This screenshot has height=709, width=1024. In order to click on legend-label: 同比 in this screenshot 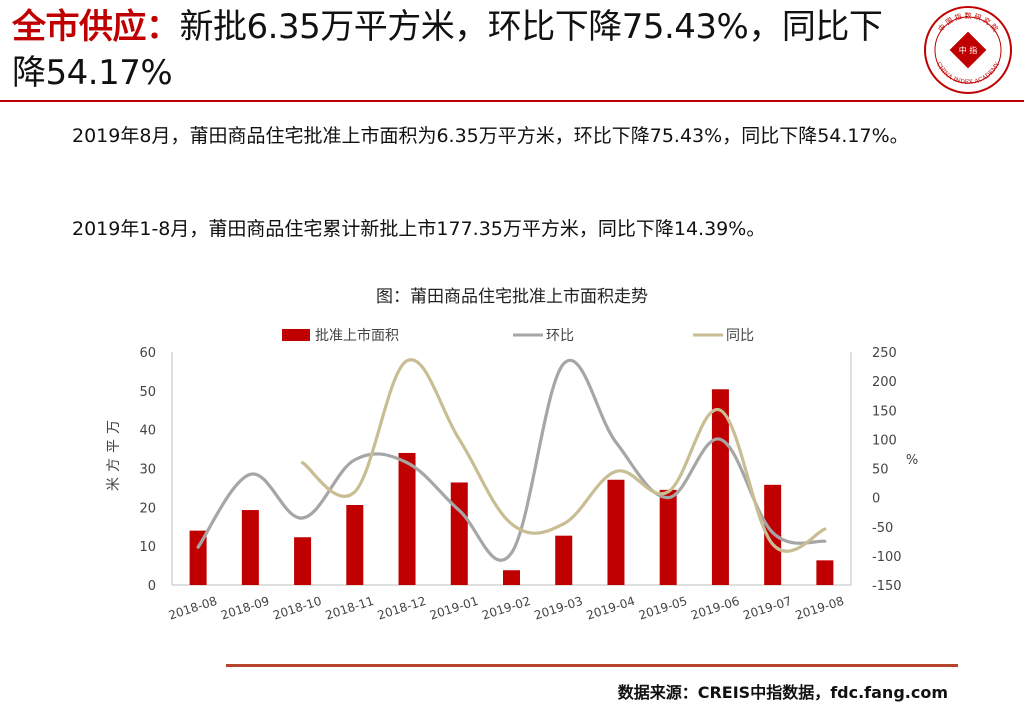, I will do `click(740, 336)`.